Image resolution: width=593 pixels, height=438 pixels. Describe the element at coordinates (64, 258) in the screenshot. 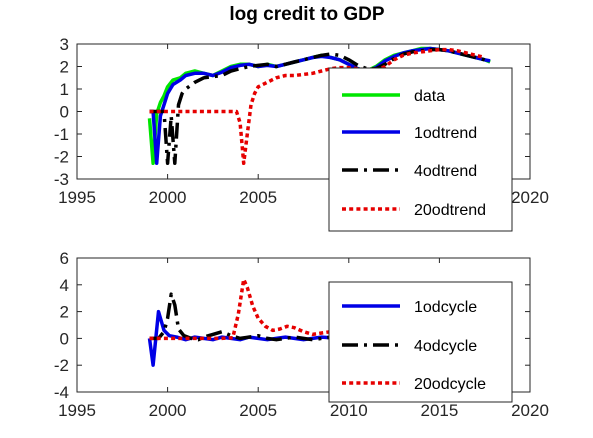

I see `y-tick-label: 6` at that location.